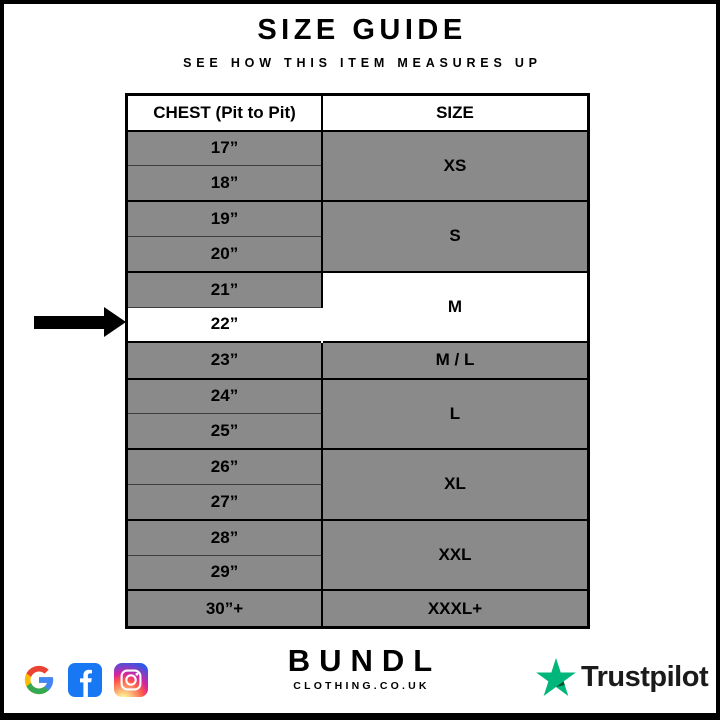  Describe the element at coordinates (645, 676) in the screenshot. I see `trustpilot-label: Trustpilot` at that location.